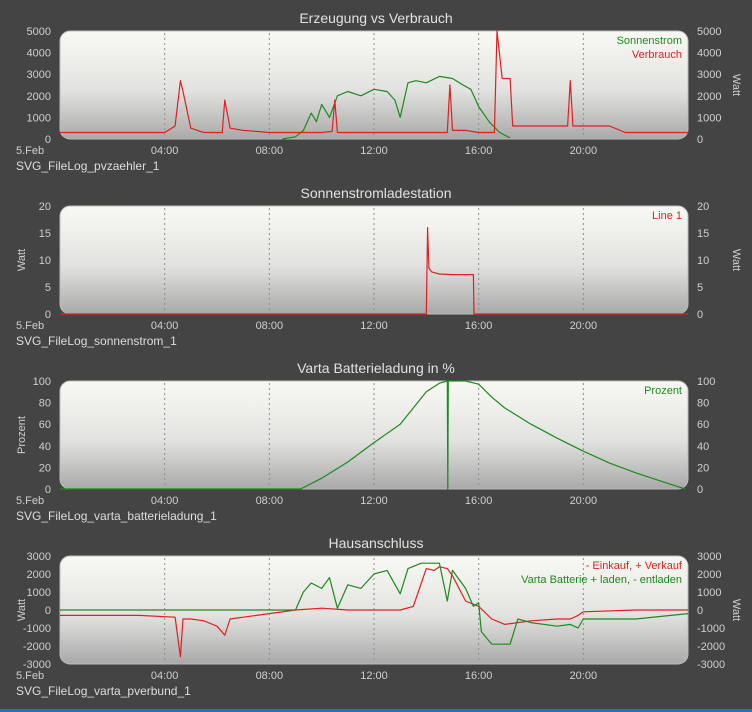 The image size is (752, 712). Describe the element at coordinates (667, 216) in the screenshot. I see `legend-entry: Line 1` at that location.